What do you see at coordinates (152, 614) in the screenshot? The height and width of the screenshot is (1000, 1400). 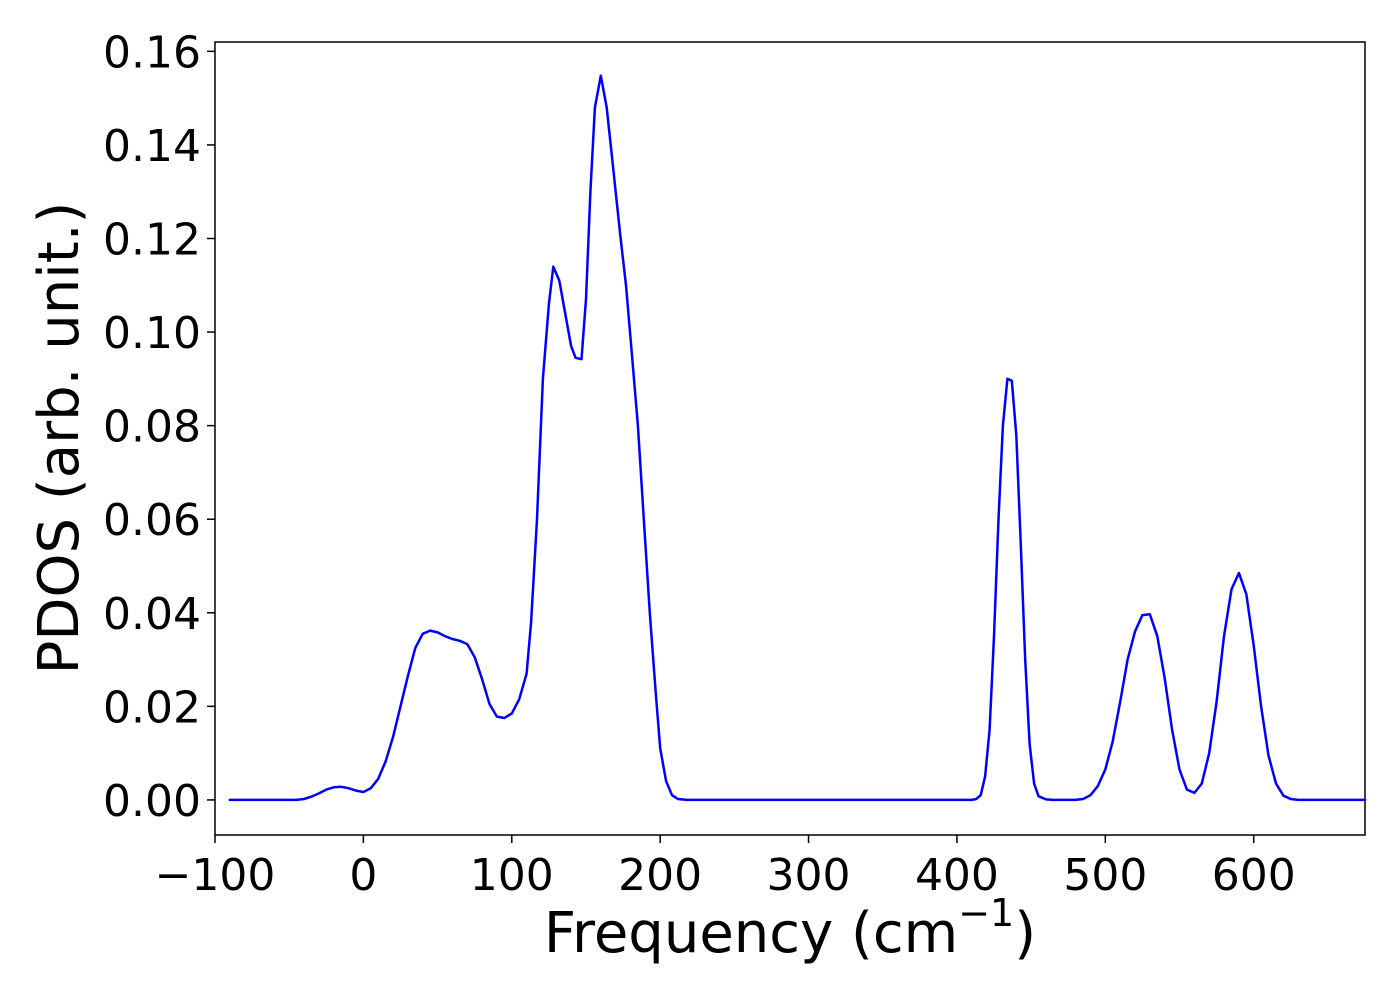 I see `y-tick-label: 0.04` at bounding box center [152, 614].